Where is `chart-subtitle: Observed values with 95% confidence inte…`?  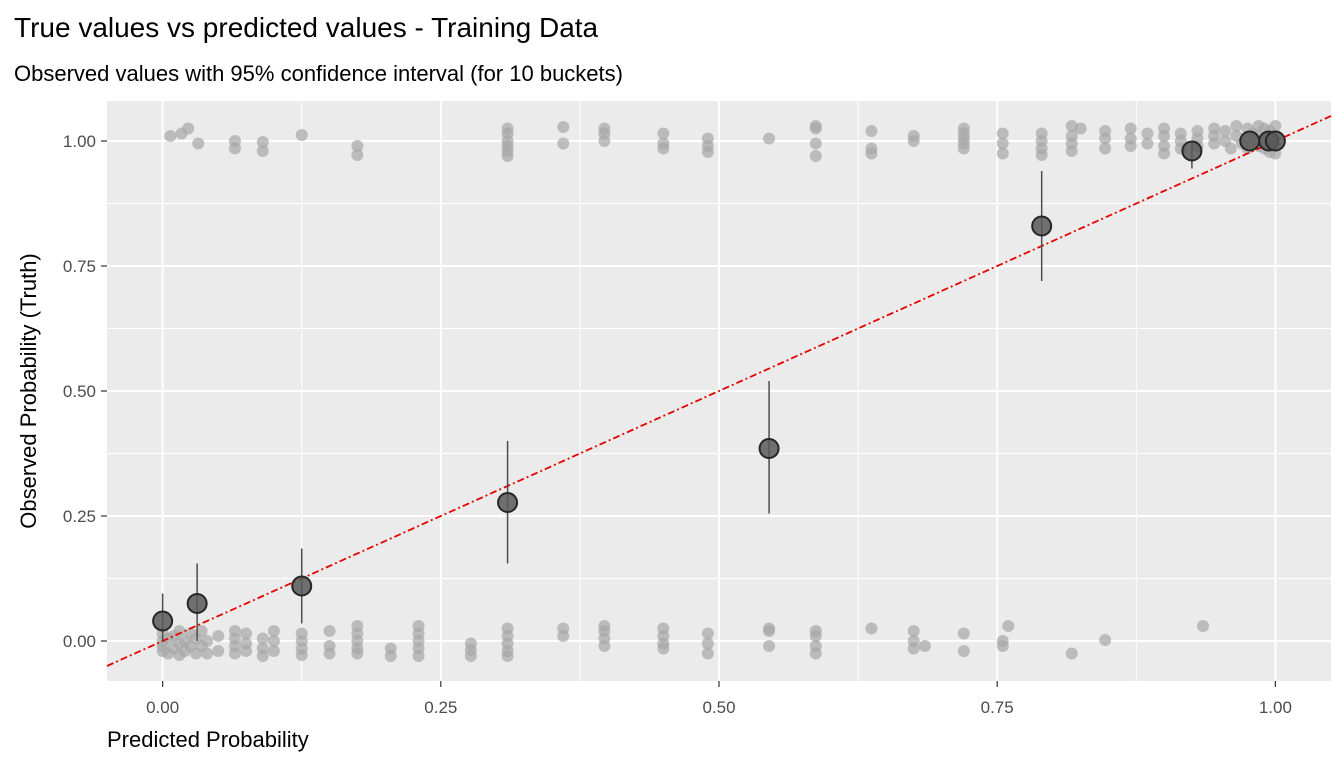 chart-subtitle: Observed values with 95% confidence inte… is located at coordinates (318, 73).